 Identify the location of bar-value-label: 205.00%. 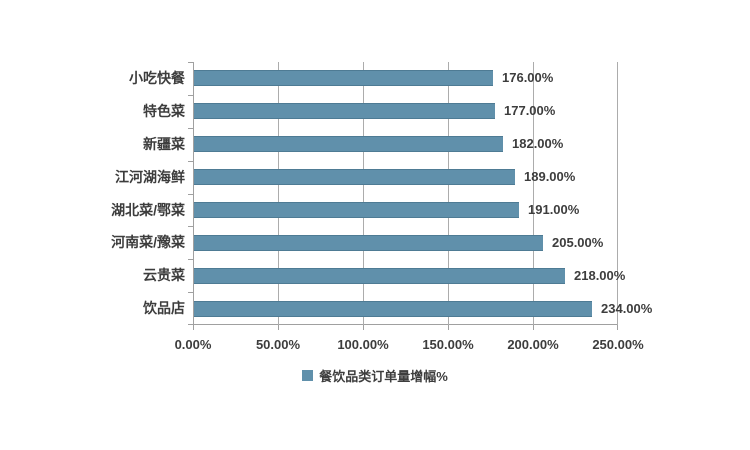
(578, 242).